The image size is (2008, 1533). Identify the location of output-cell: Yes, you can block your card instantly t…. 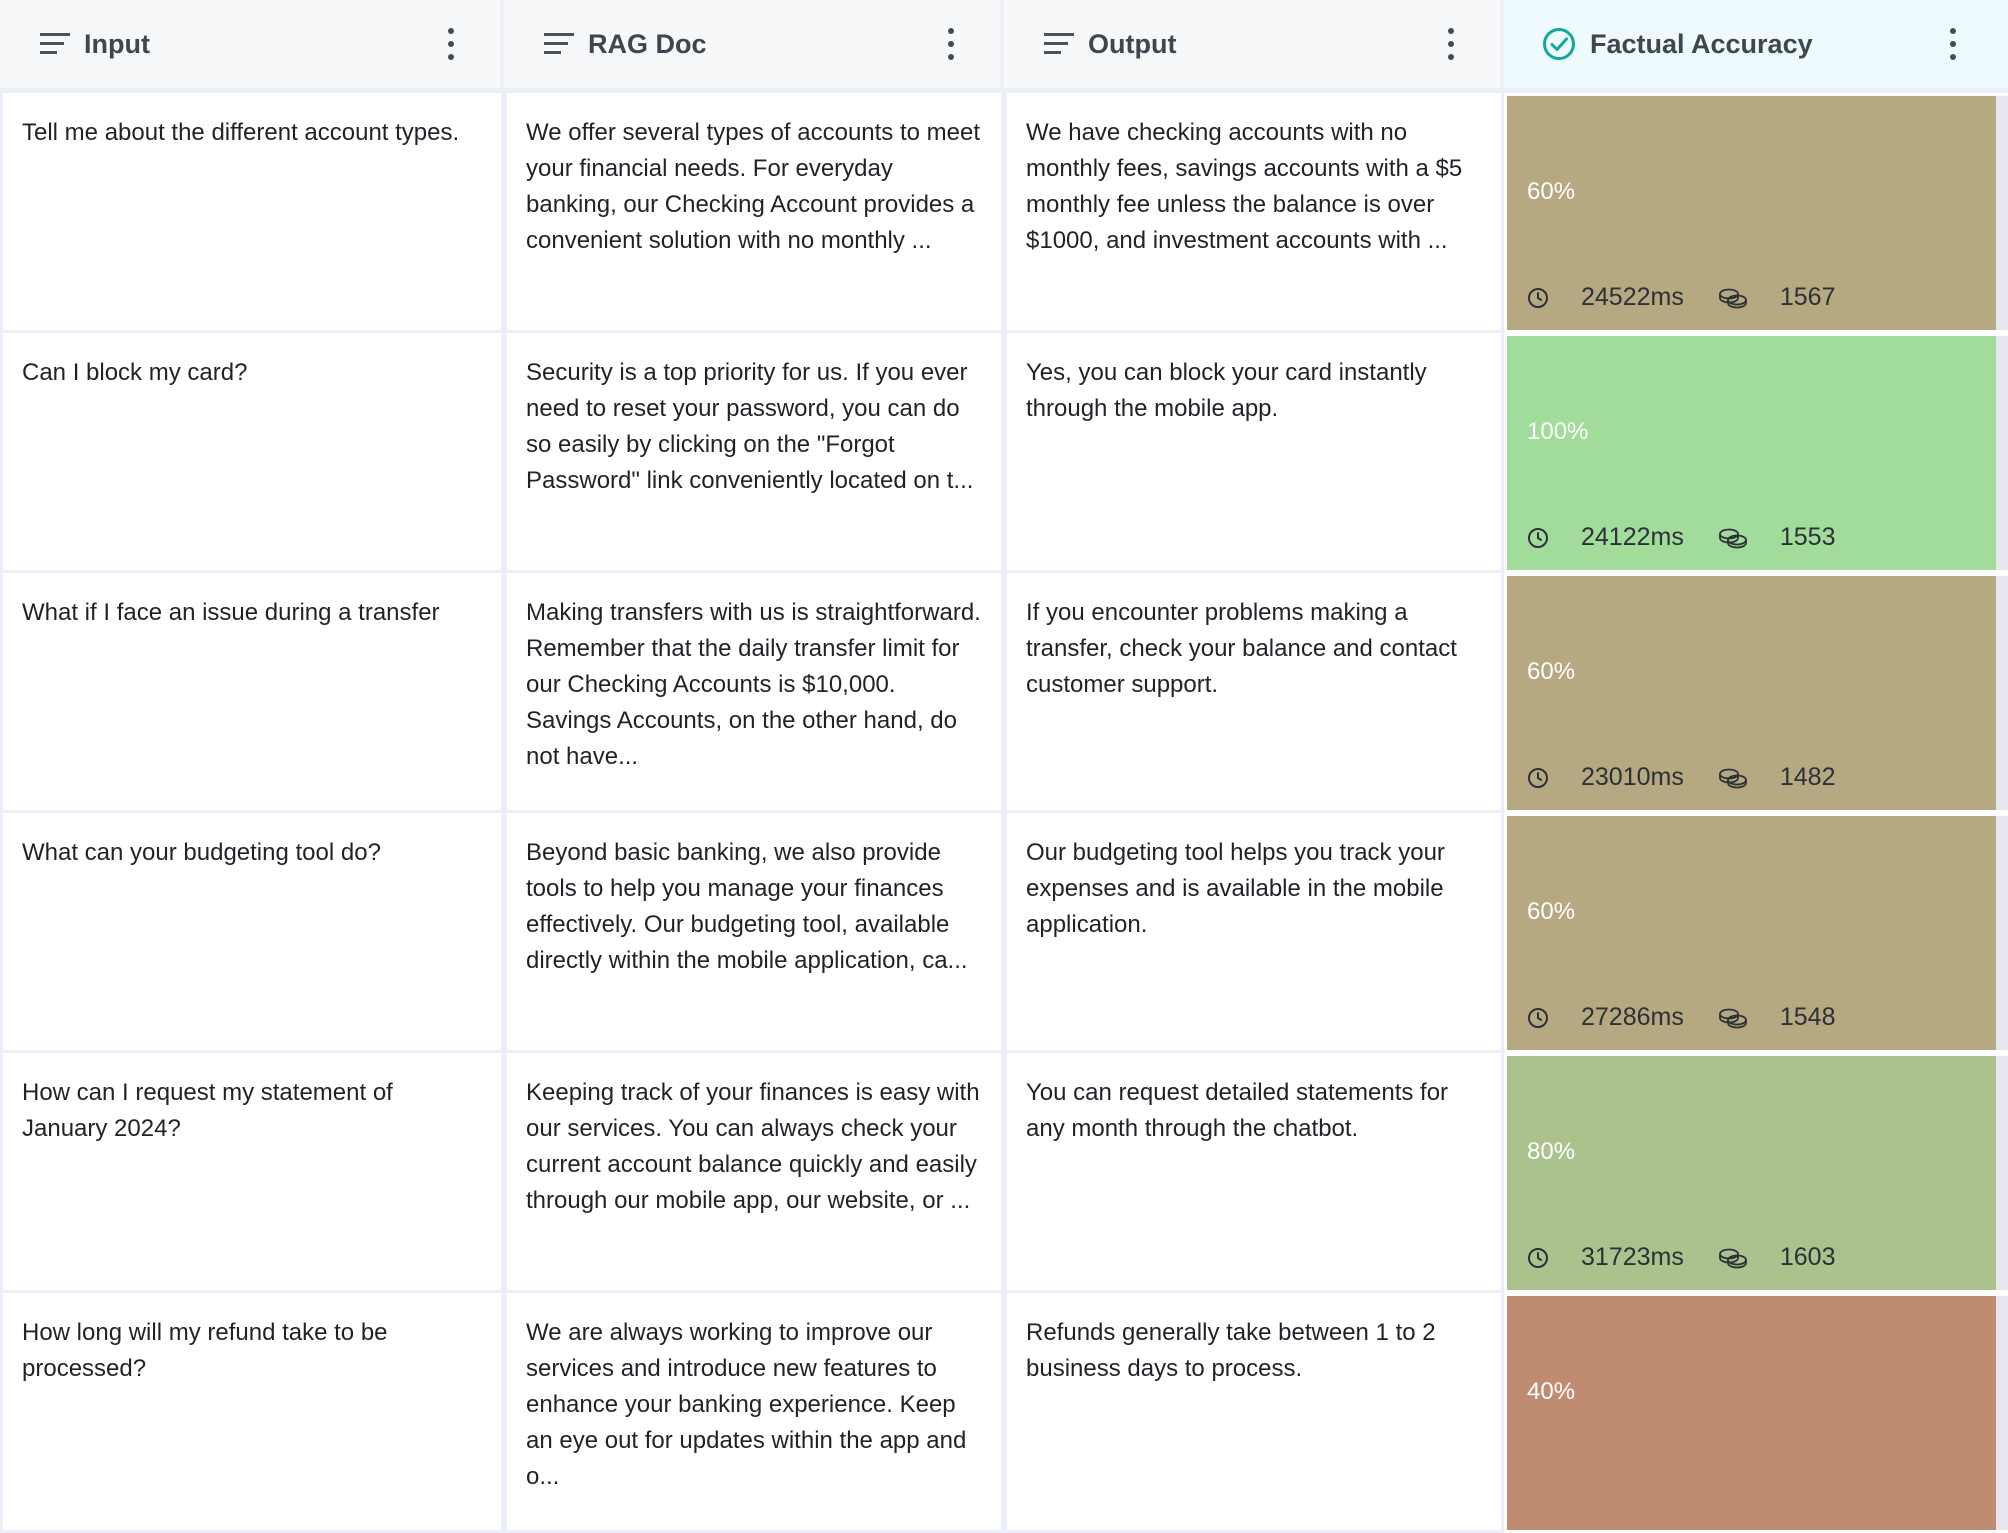
(1254, 453).